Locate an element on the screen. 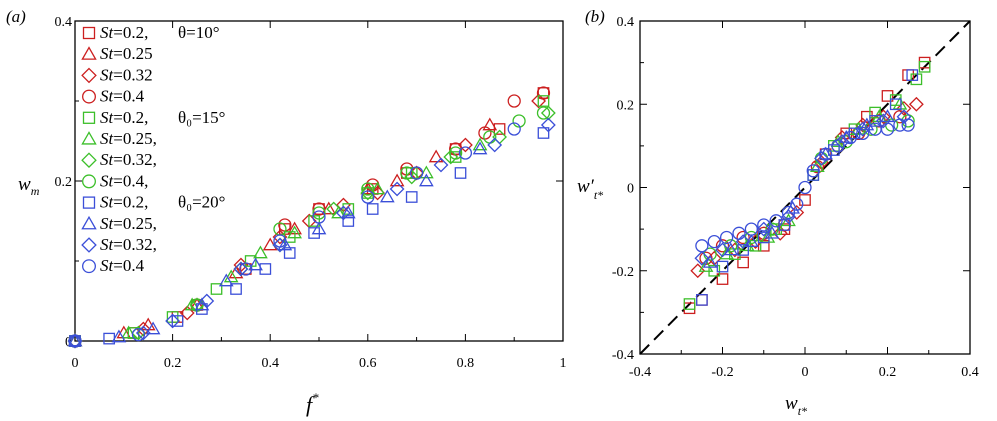 Image resolution: width=997 pixels, height=421 pixels. legend-label: St=0.25, is located at coordinates (128, 138).